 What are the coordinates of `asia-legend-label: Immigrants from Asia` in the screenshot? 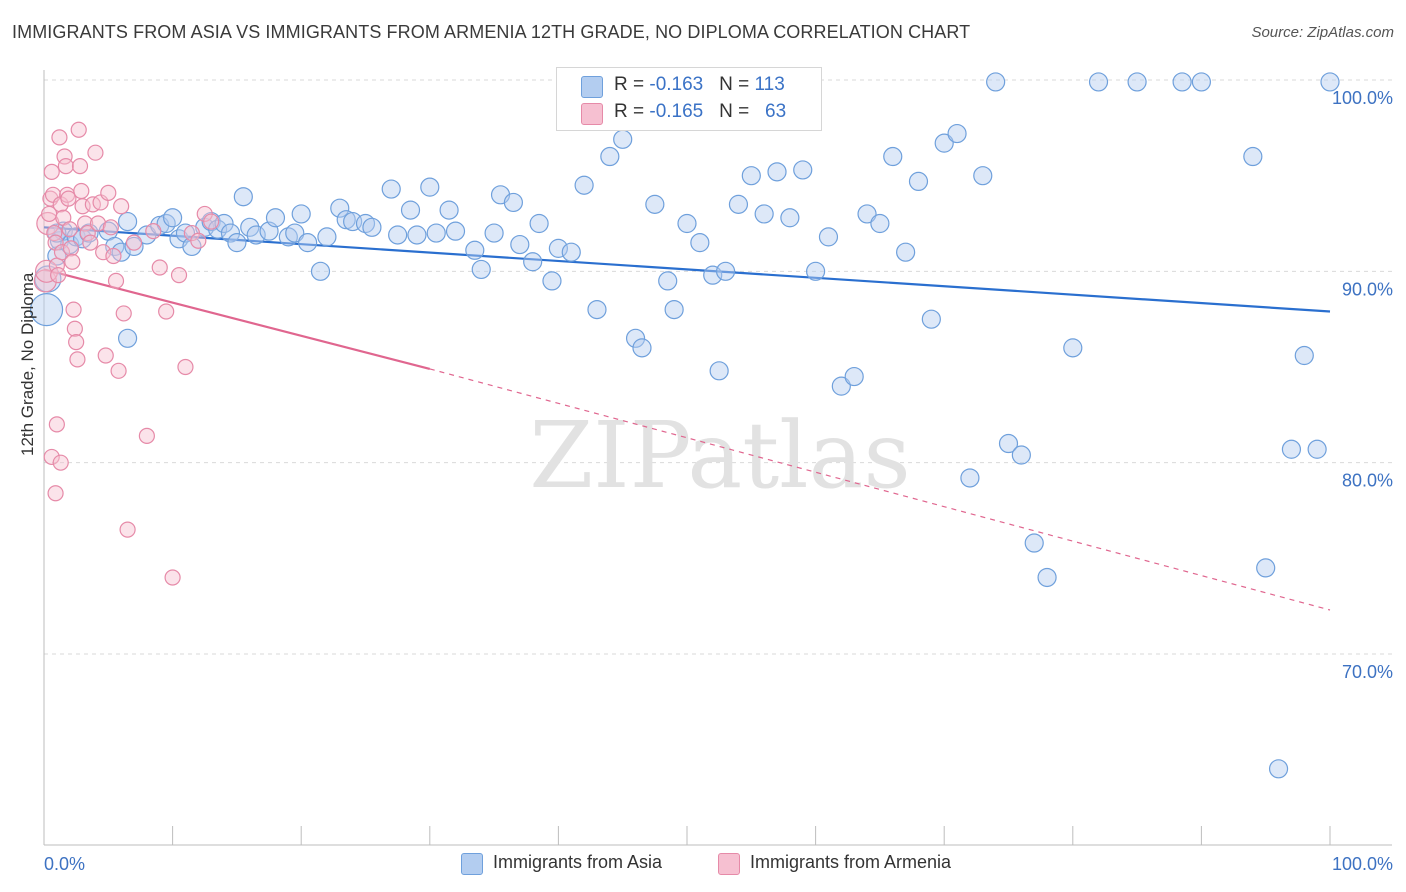 It's located at (578, 862).